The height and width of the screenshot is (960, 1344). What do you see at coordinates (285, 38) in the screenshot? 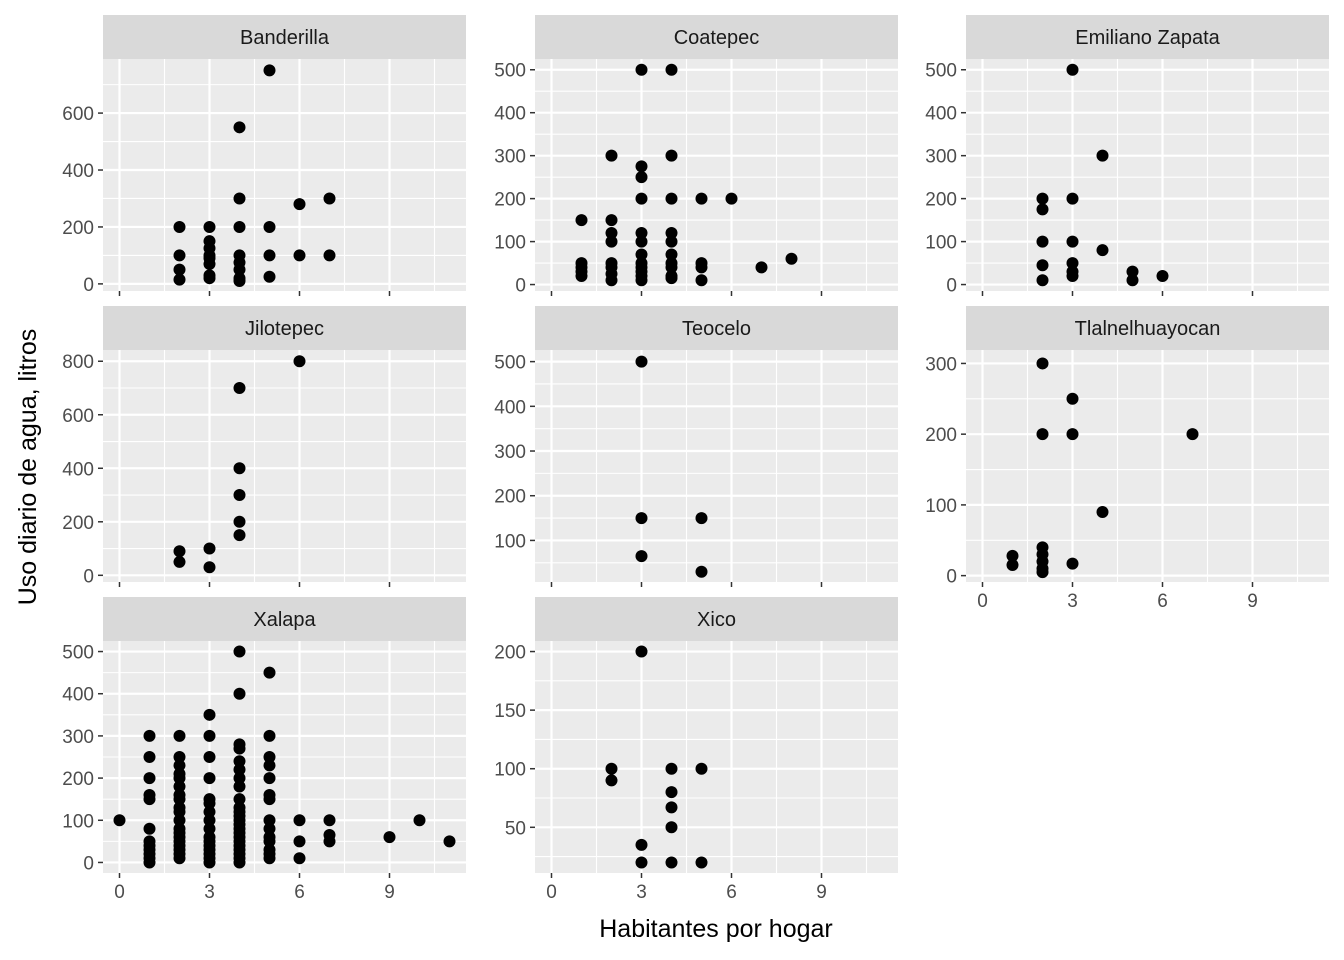
I see `facet-strip-label: Banderilla` at bounding box center [285, 38].